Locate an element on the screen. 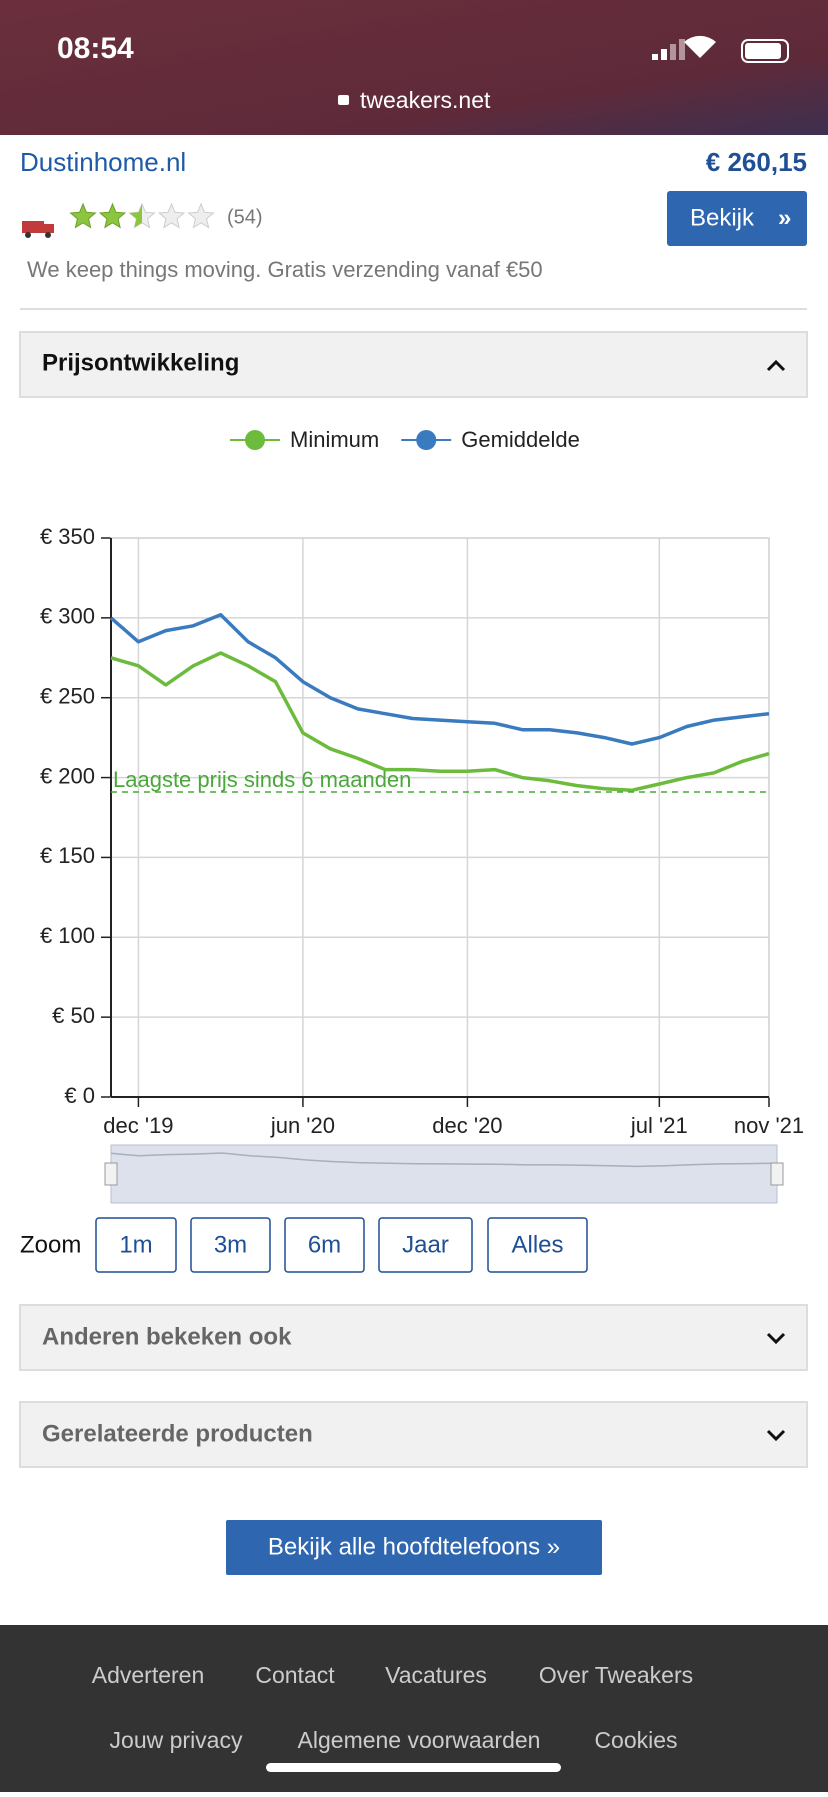  footer-link: Jouw privacy is located at coordinates (176, 1740).